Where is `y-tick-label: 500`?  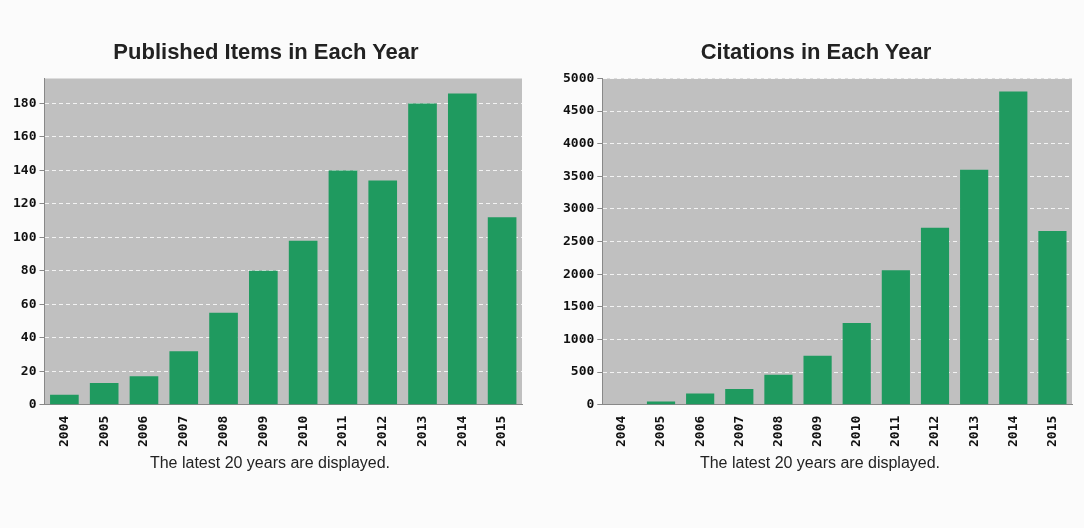 y-tick-label: 500 is located at coordinates (582, 371).